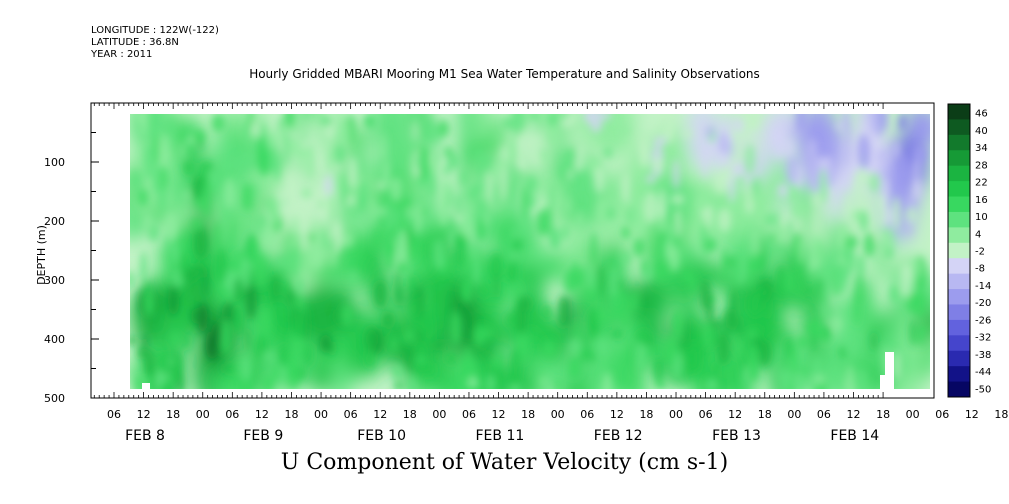 Image resolution: width=1009 pixels, height=504 pixels. What do you see at coordinates (54, 398) in the screenshot?
I see `y-tick-label: 500` at bounding box center [54, 398].